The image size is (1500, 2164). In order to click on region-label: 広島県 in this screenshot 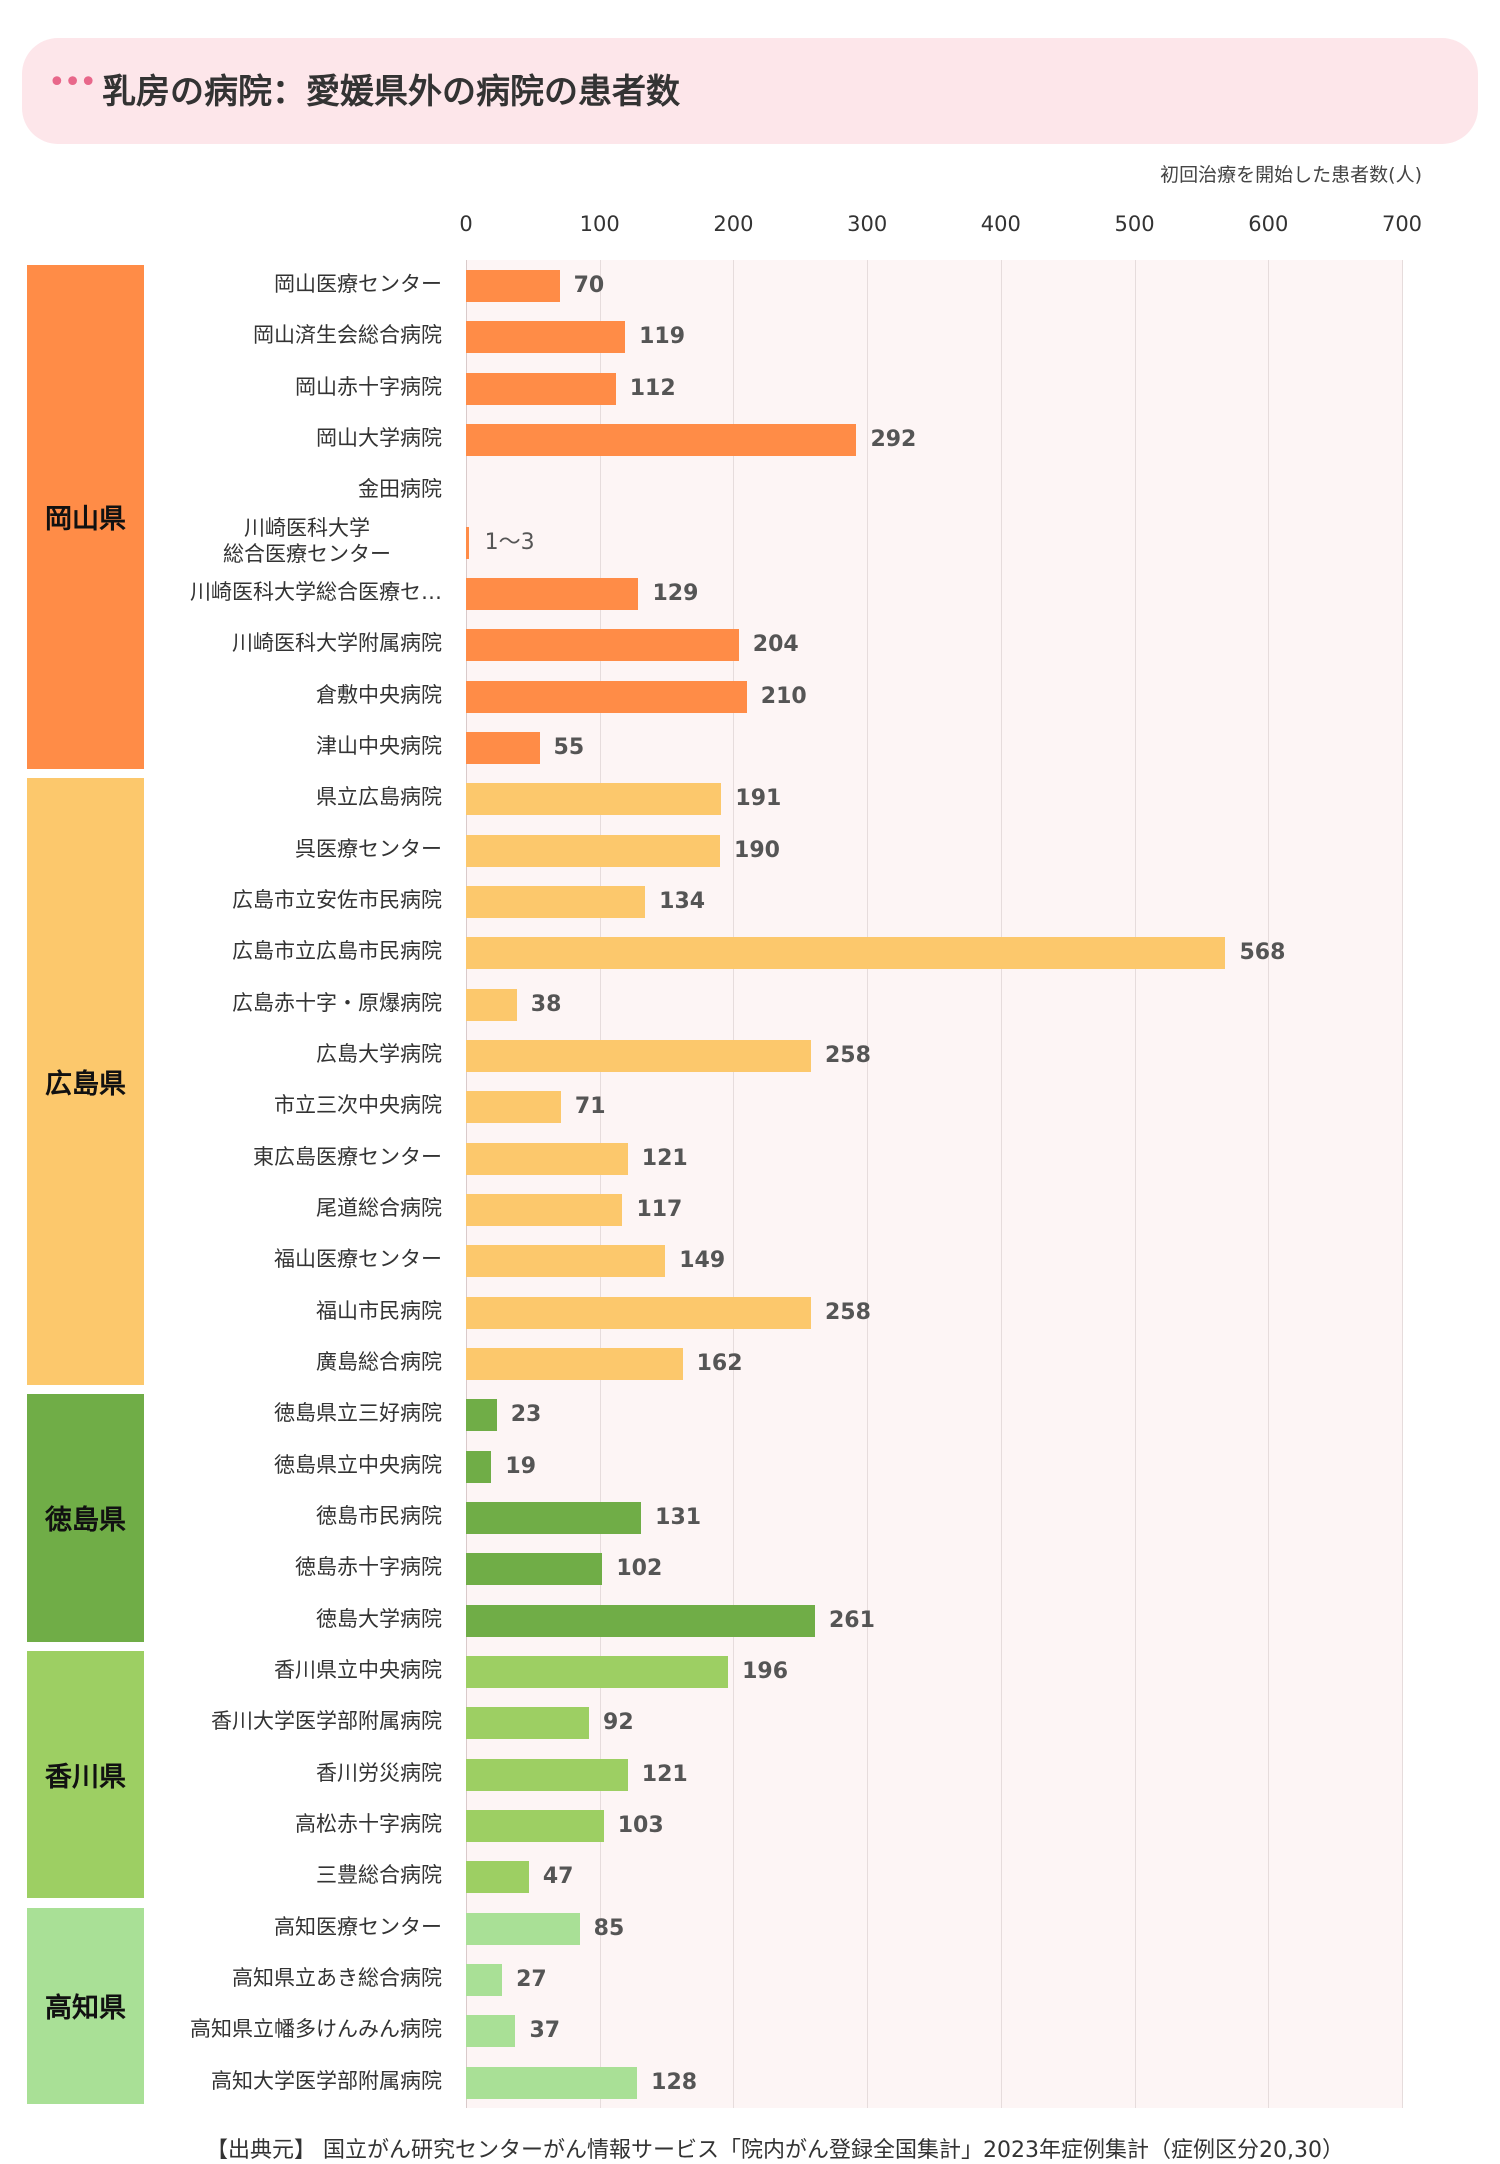, I will do `click(85, 1081)`.